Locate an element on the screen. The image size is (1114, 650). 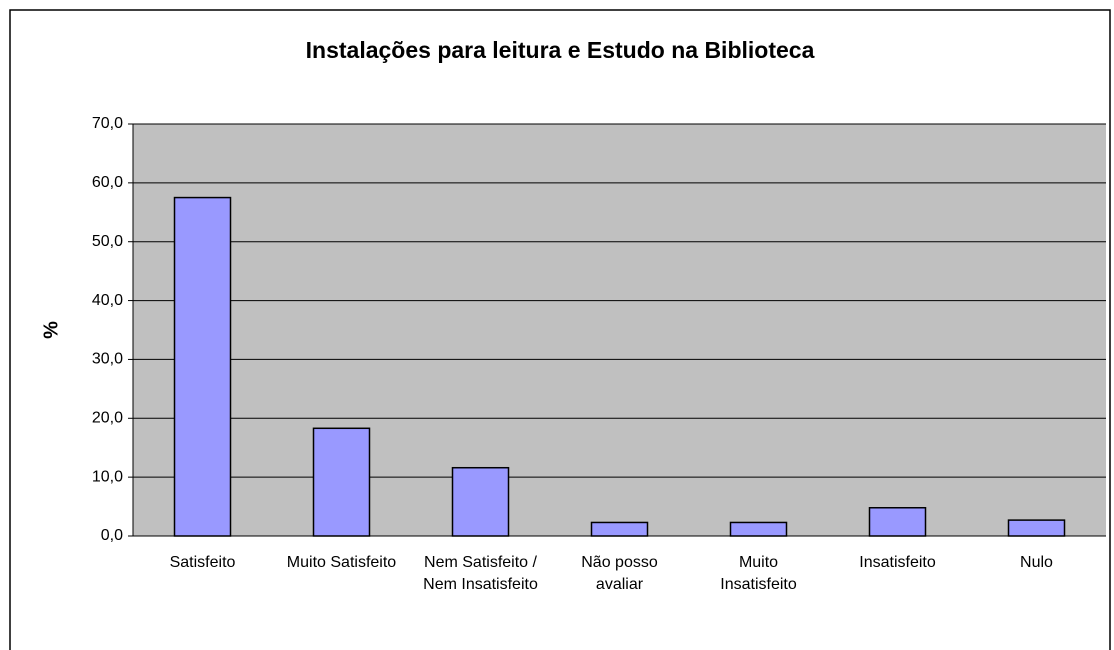
x-tick-label: Nem Satisfeito / Nem Insatisfeito is located at coordinates (480, 573).